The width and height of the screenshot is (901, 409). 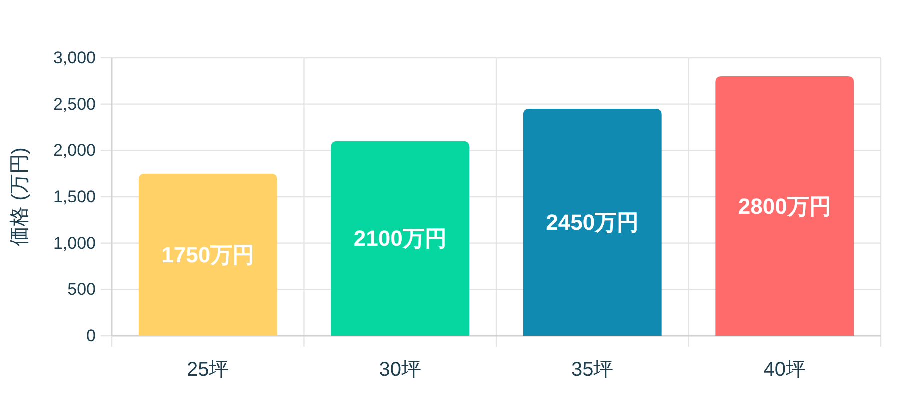 I want to click on data-label: 2800万円, so click(x=785, y=206).